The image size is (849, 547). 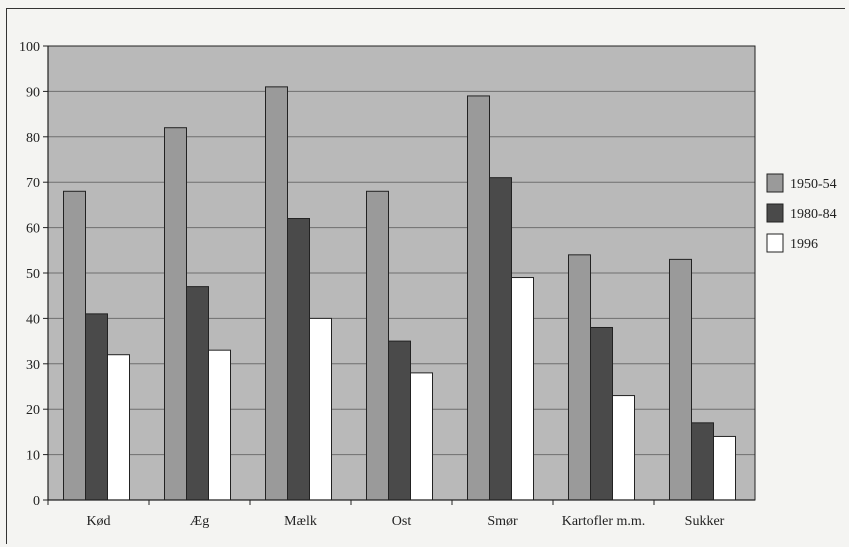 What do you see at coordinates (197, 393) in the screenshot?
I see `bar-1980-84-Æg` at bounding box center [197, 393].